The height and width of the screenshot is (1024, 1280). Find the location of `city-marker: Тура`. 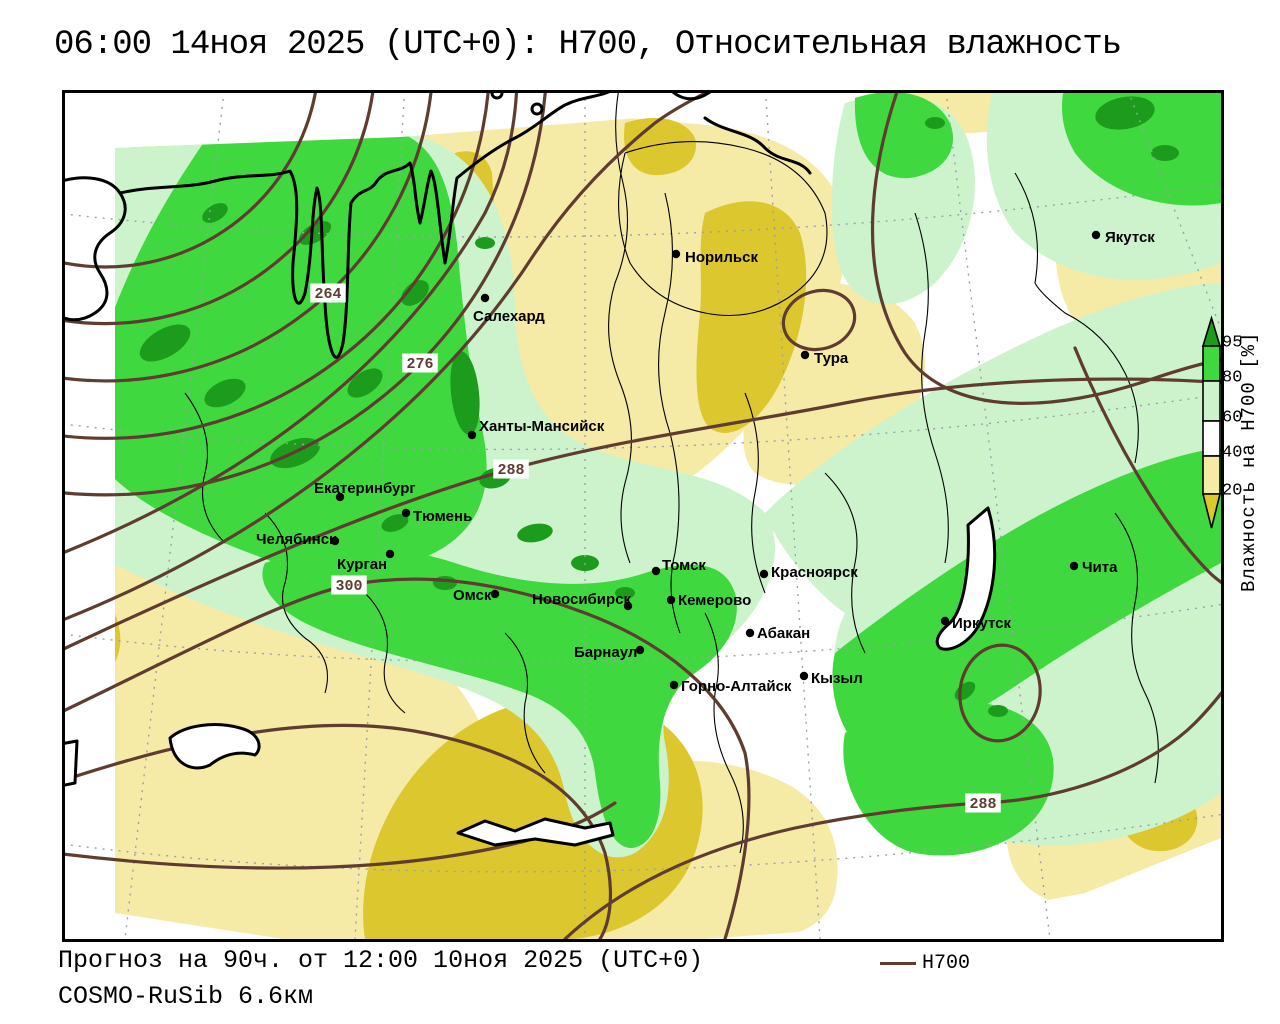

city-marker: Тура is located at coordinates (824, 358).